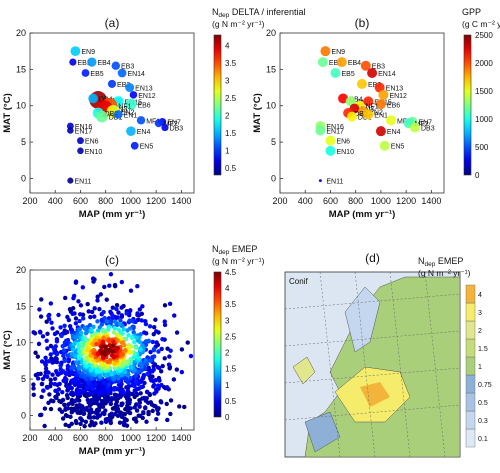  I want to click on colorbar-tick-label: 0.5, so click(231, 401).